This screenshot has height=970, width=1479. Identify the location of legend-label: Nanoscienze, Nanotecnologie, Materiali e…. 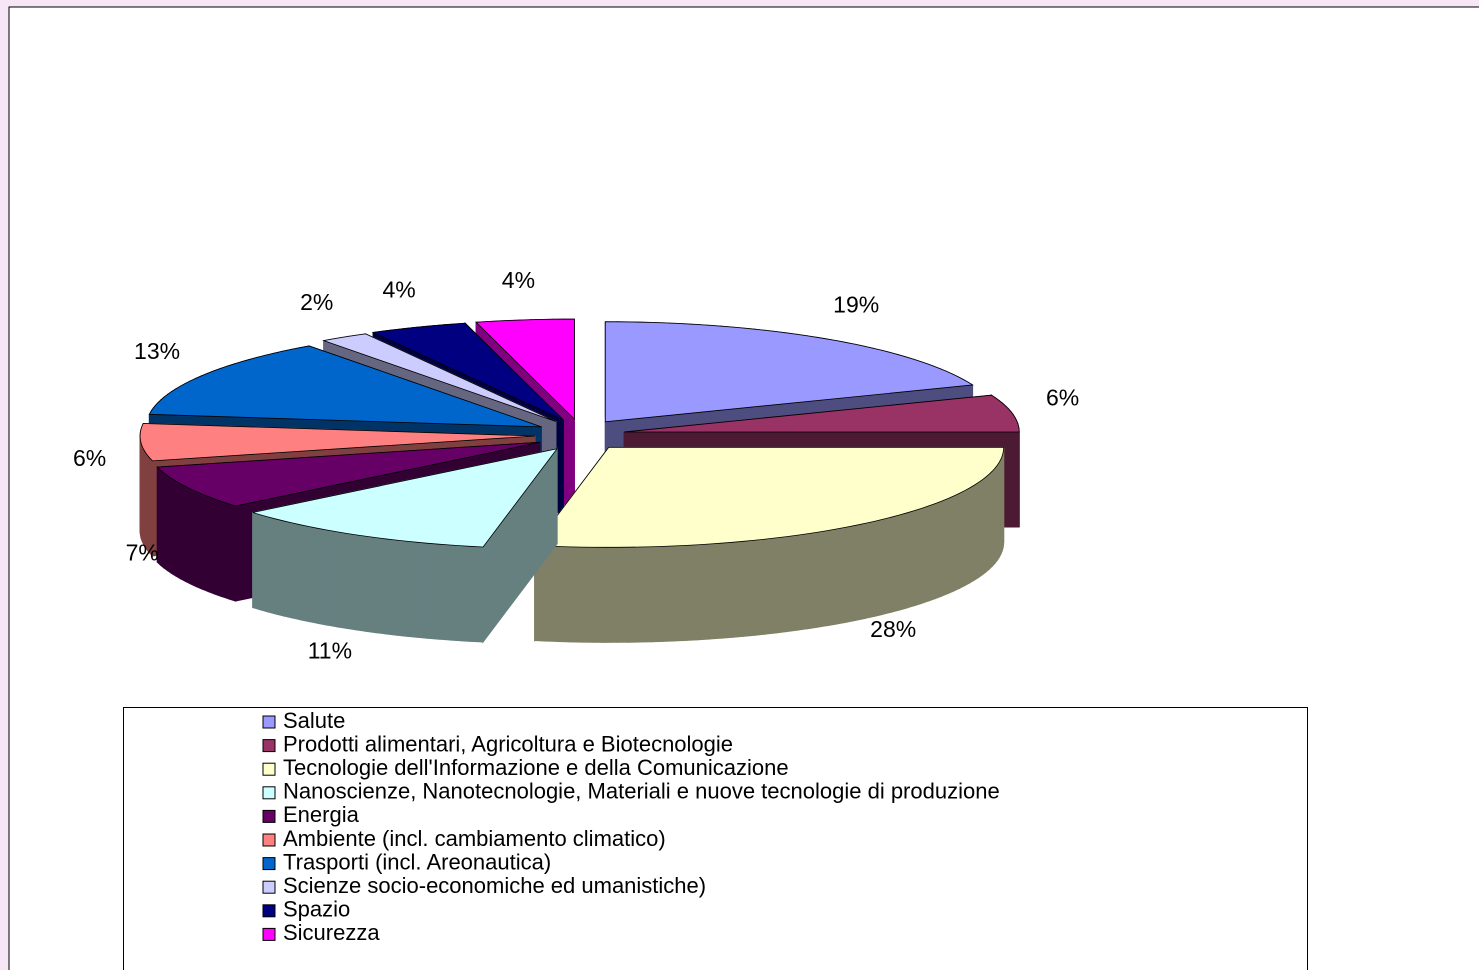
(641, 791).